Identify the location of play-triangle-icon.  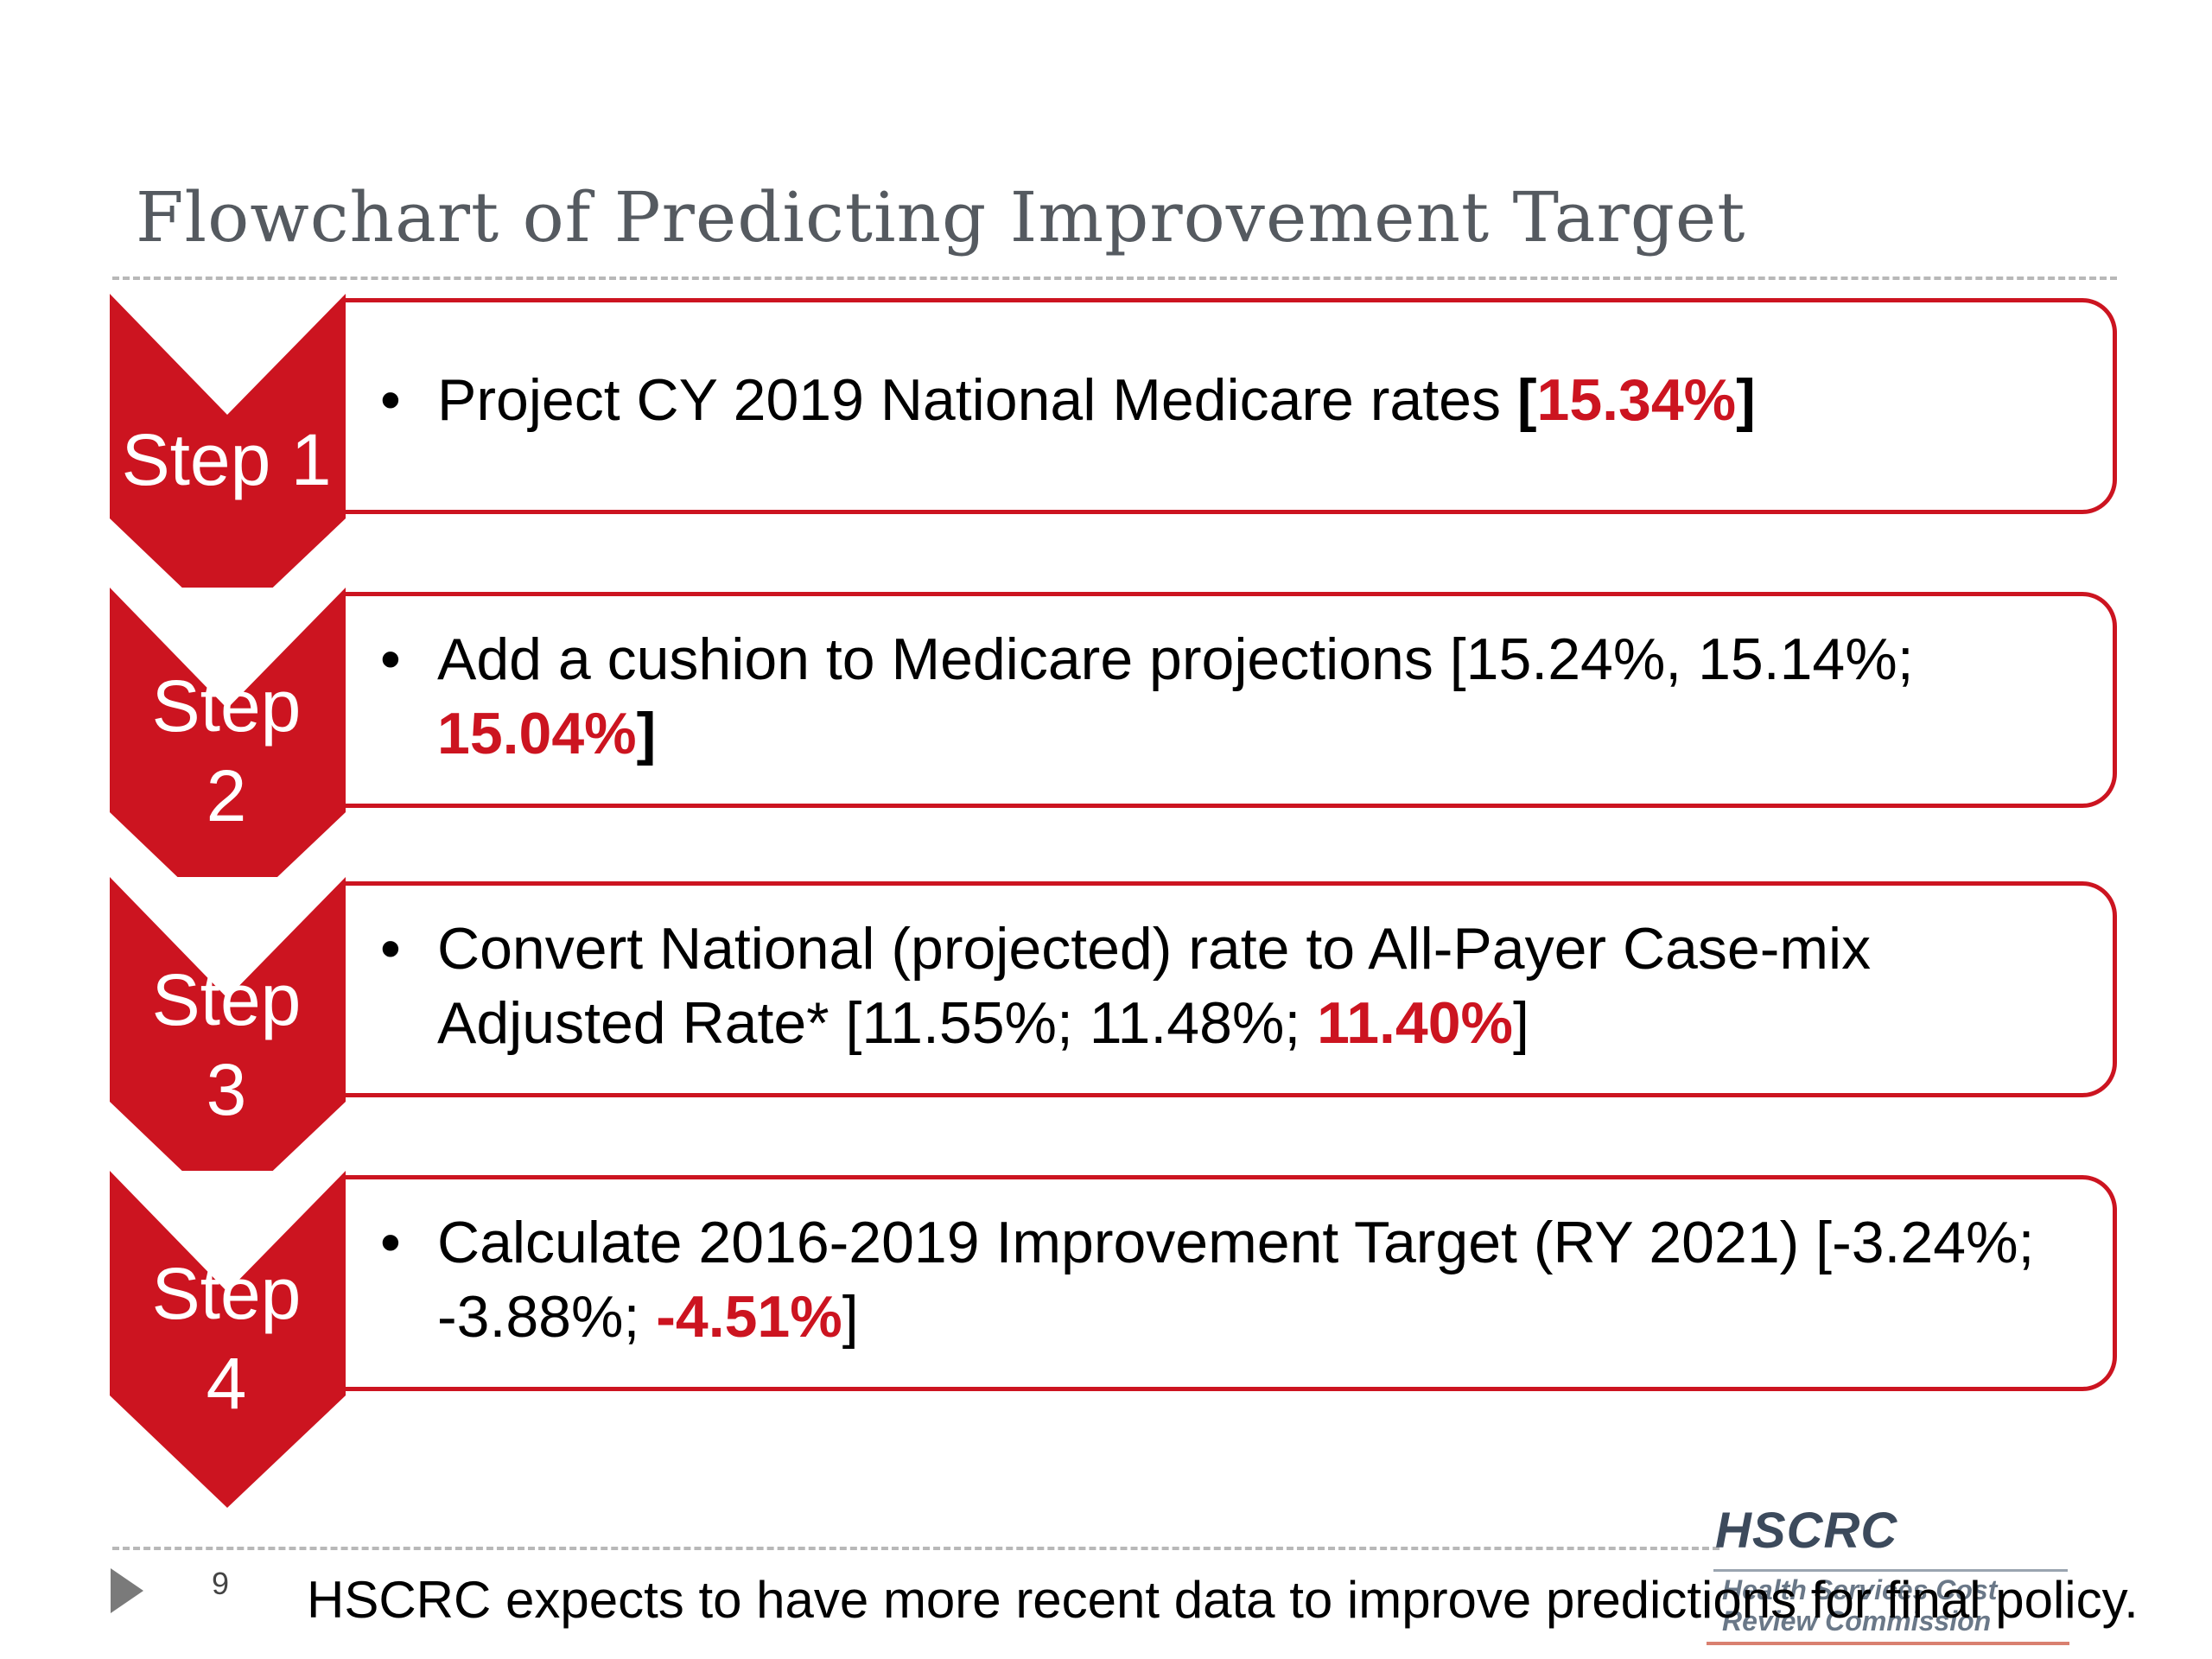
(127, 1590).